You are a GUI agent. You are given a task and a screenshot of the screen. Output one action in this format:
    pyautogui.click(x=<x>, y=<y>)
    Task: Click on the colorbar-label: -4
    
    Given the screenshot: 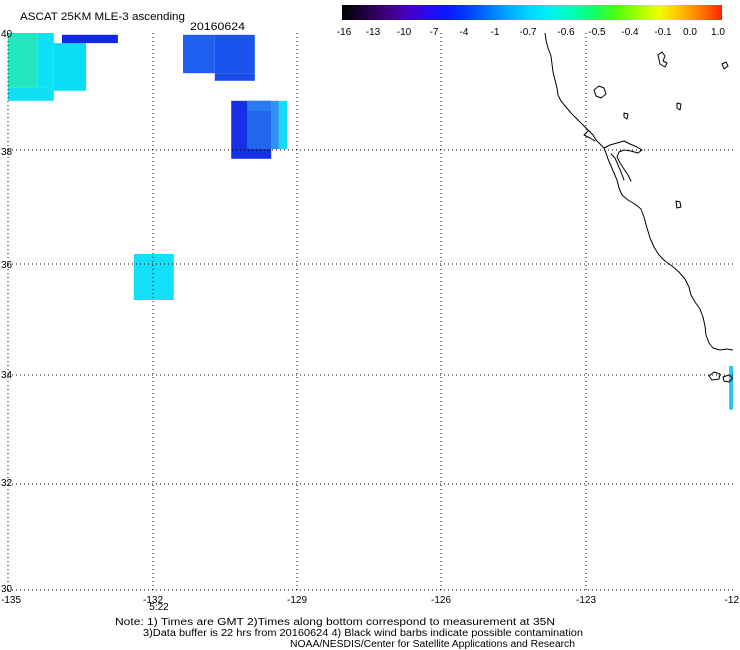 What is the action you would take?
    pyautogui.click(x=464, y=32)
    